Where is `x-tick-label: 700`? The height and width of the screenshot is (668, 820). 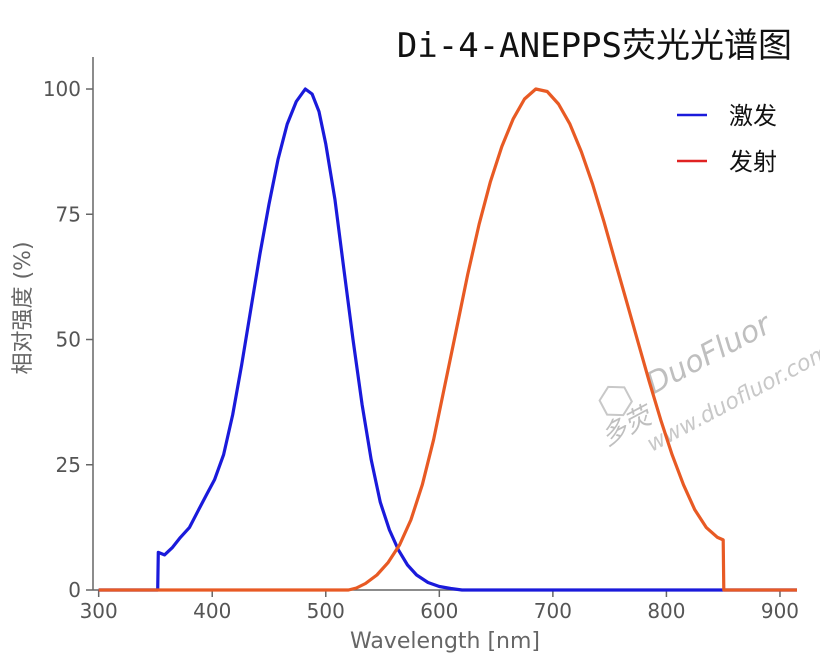 x-tick-label: 700 is located at coordinates (553, 611).